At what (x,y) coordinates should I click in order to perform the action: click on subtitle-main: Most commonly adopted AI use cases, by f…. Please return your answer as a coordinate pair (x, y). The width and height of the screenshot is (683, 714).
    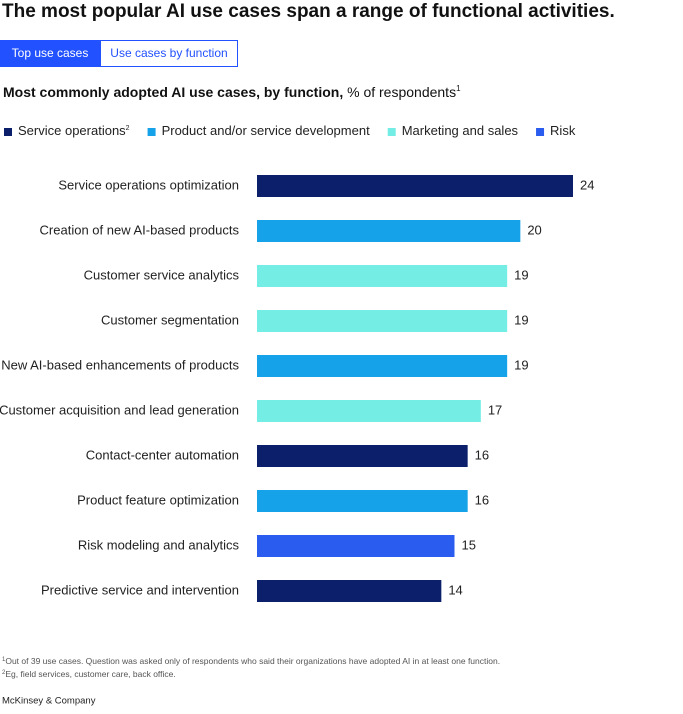
    Looking at the image, I should click on (173, 92).